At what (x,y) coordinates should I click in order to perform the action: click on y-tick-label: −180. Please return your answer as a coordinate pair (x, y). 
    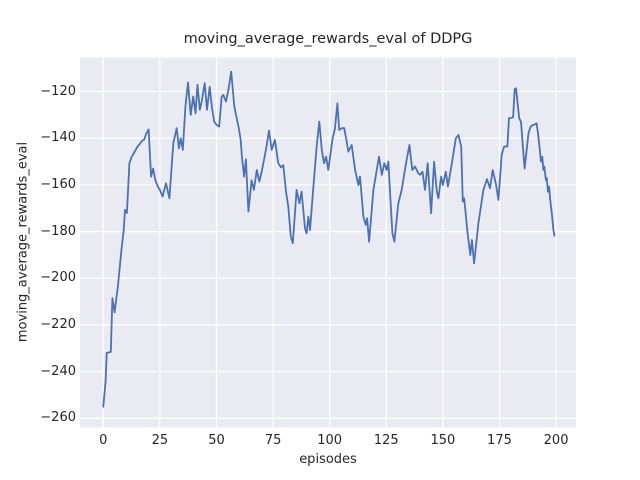
    Looking at the image, I should click on (58, 231).